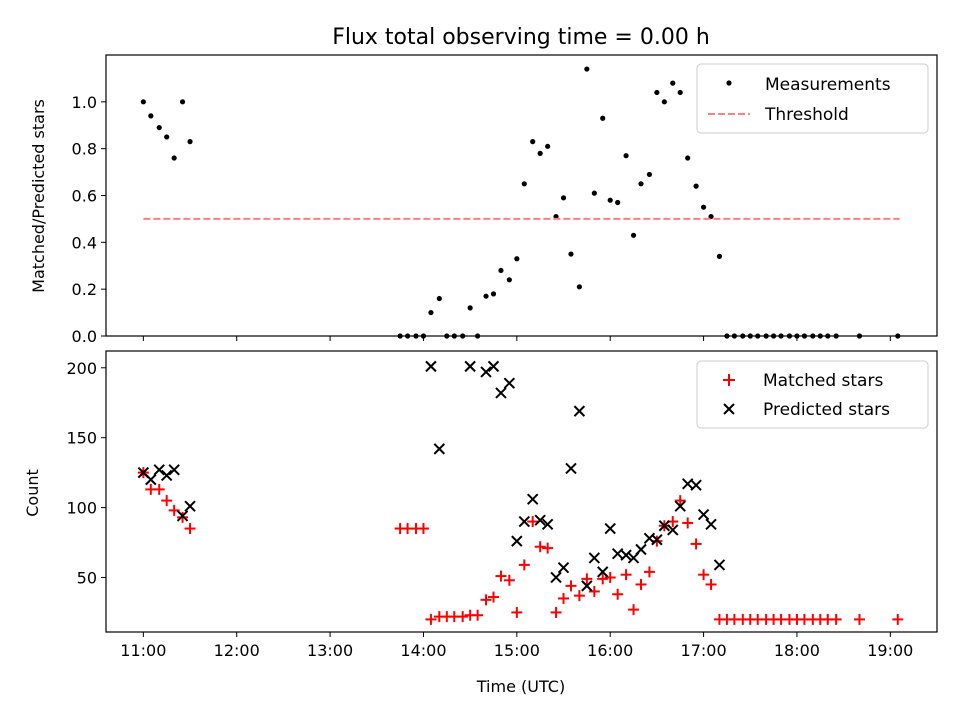  I want to click on x-tick-label: 19:00, so click(890, 650).